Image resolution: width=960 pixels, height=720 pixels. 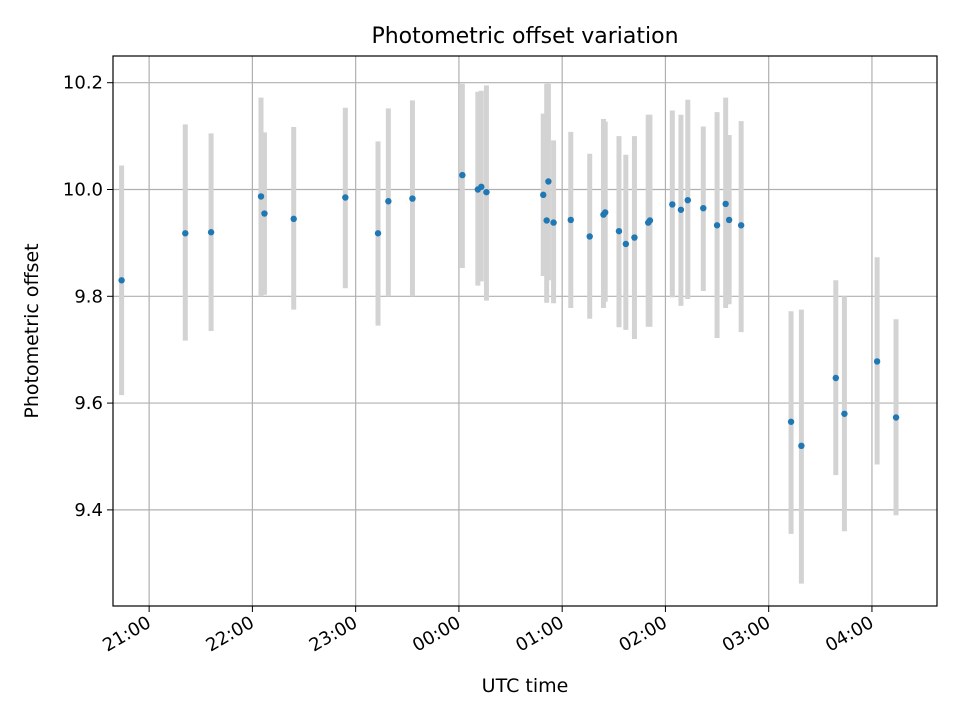 I want to click on x-tick-label: 22:00, so click(x=229, y=634).